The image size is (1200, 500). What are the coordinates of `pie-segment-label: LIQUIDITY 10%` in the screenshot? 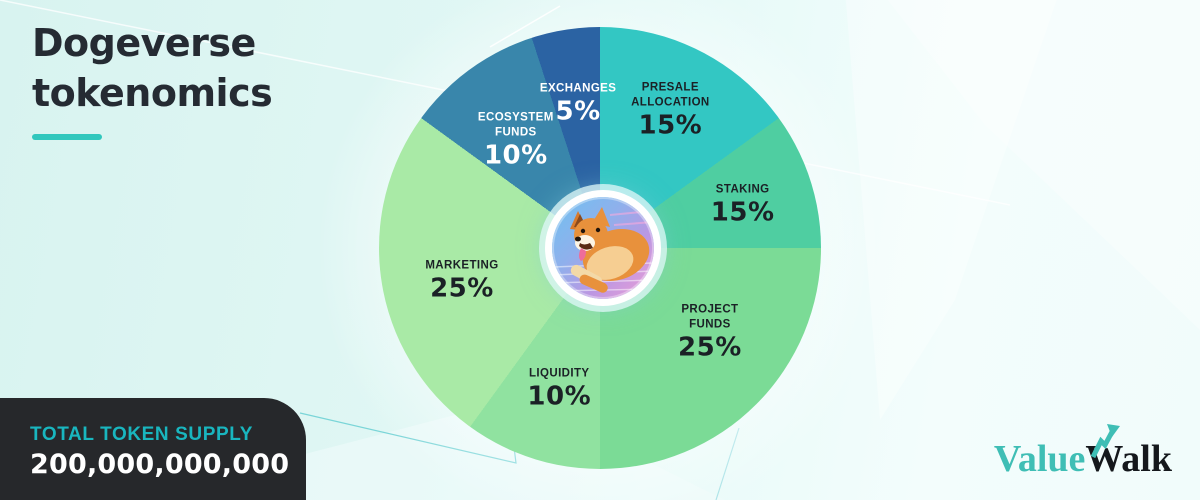 It's located at (559, 388).